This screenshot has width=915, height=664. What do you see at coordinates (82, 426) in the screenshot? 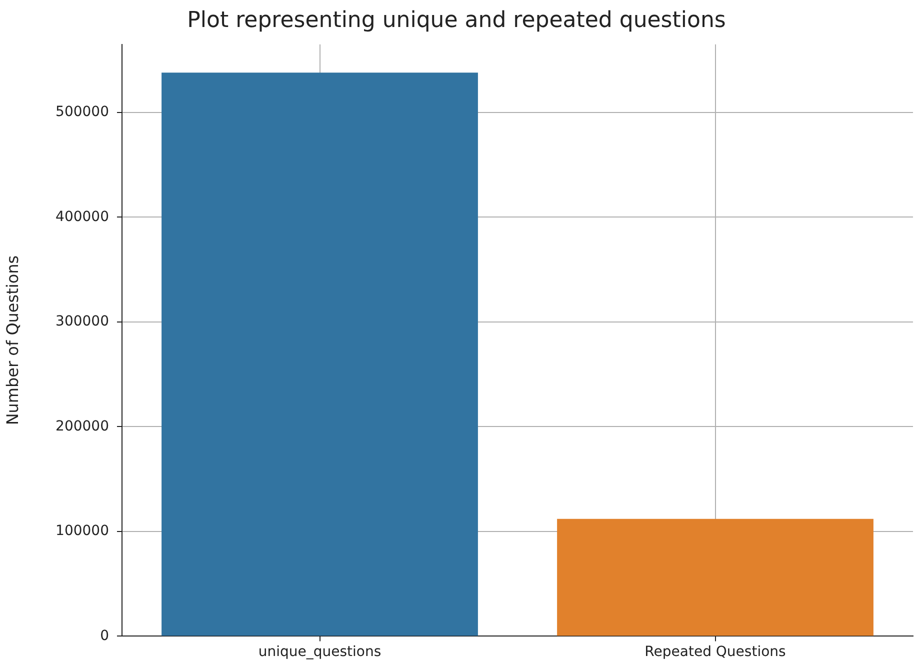
I see `y-tick-label: 200000` at bounding box center [82, 426].